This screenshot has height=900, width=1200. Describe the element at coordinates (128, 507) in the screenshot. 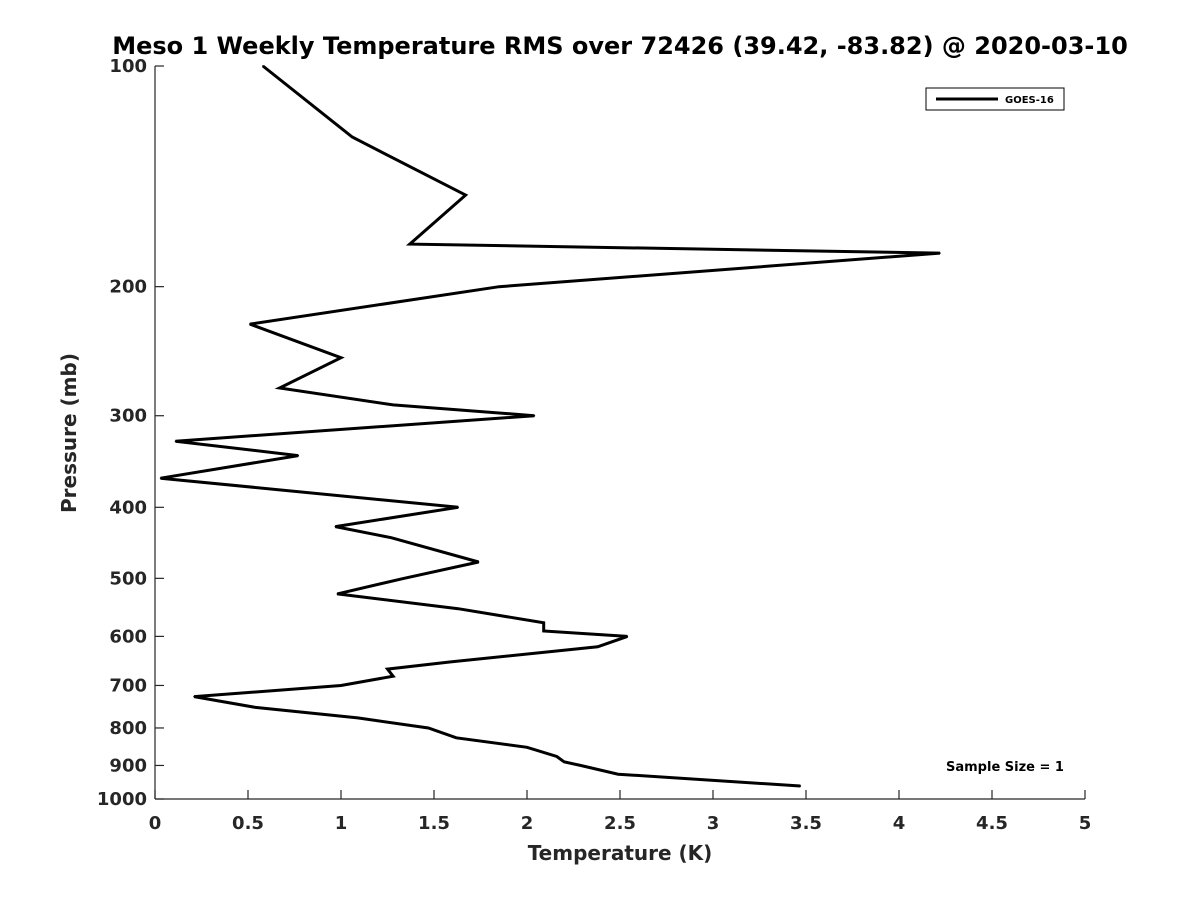

I see `y-tick-label: 400` at that location.